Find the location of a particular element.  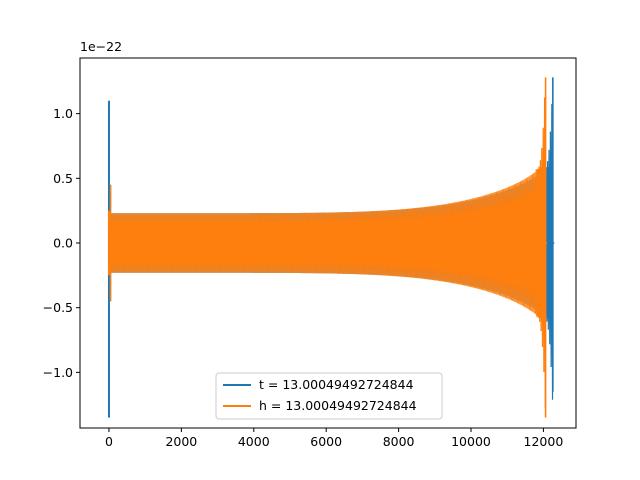

x-tick-label: 2000 is located at coordinates (181, 441).